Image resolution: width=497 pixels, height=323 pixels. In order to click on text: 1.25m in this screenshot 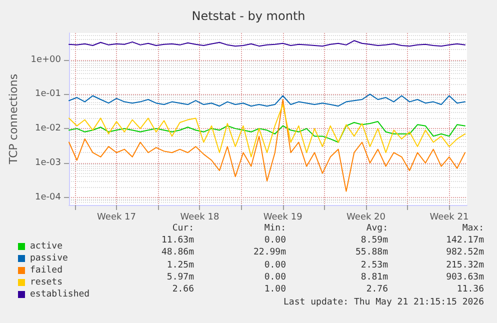, I will do `click(180, 265)`.